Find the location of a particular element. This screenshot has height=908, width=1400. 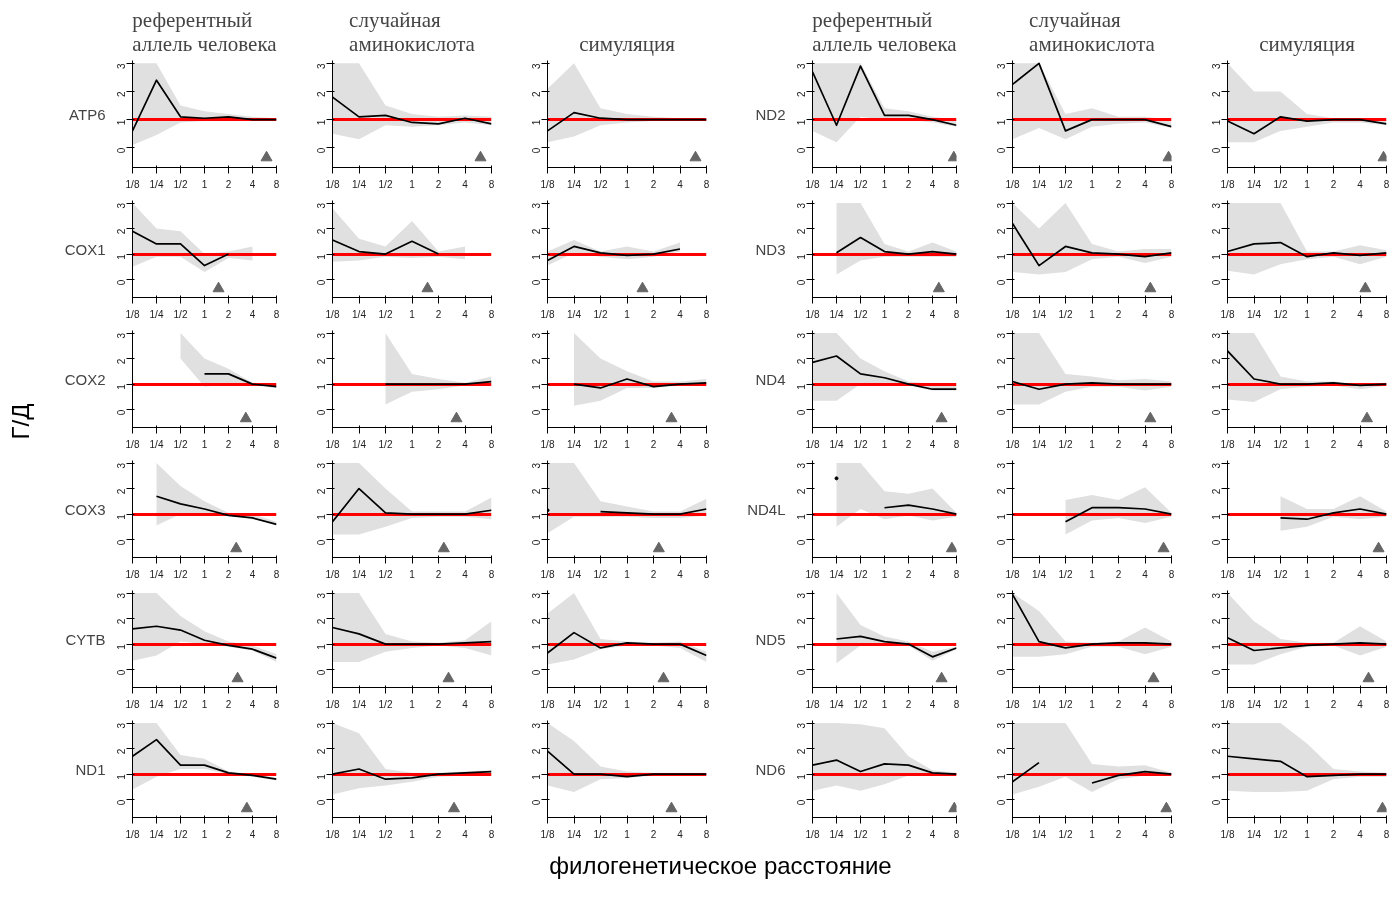

y-axis-title: ATP6 is located at coordinates (87, 114).